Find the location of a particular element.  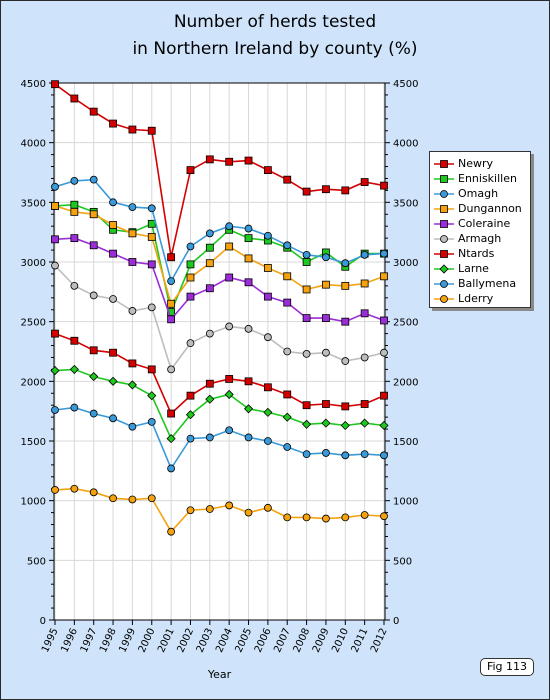

chart-title-line-1: Number of herds tested is located at coordinates (275, 22).